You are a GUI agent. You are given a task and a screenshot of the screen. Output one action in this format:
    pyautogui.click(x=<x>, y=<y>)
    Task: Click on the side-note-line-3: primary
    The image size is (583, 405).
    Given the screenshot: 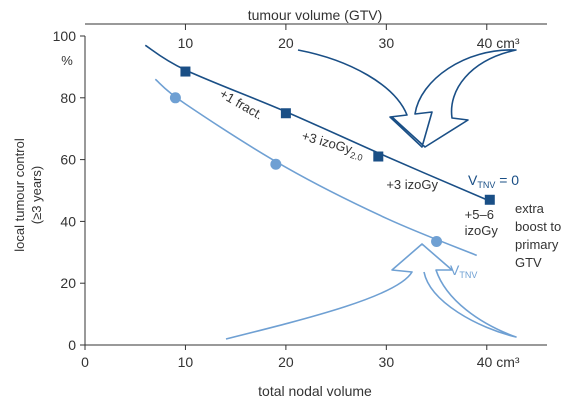 What is the action you would take?
    pyautogui.click(x=537, y=244)
    